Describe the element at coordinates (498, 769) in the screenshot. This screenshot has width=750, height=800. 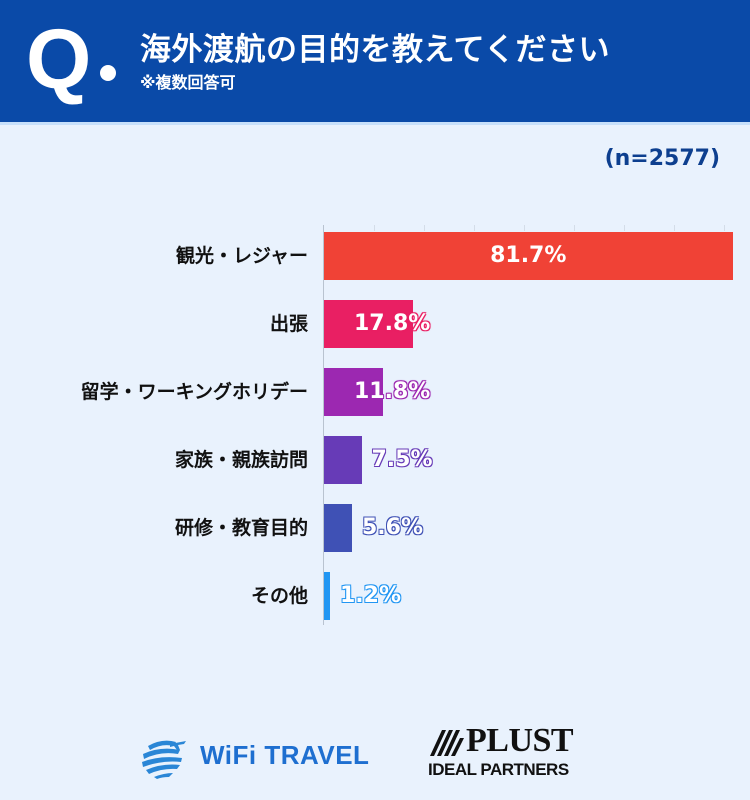
I see `plust-tagline: IDEAL PARTNERS` at that location.